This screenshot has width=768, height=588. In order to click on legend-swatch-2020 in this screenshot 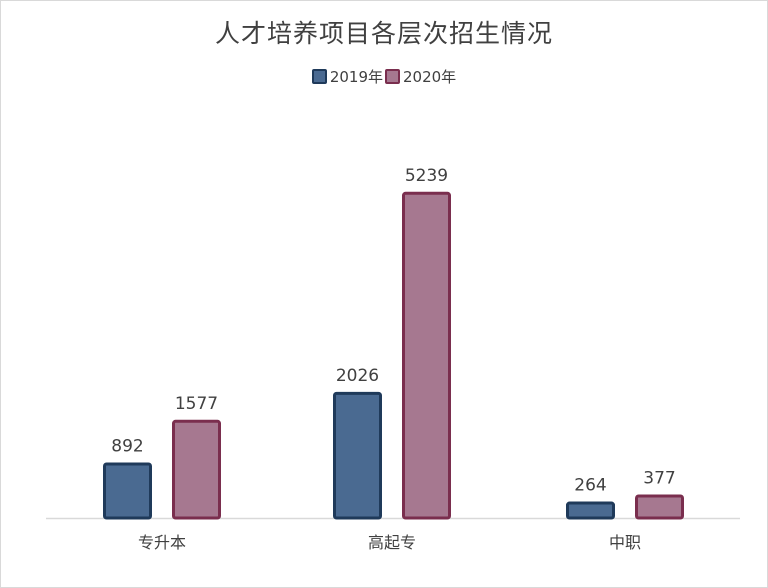, I will do `click(392, 76)`.